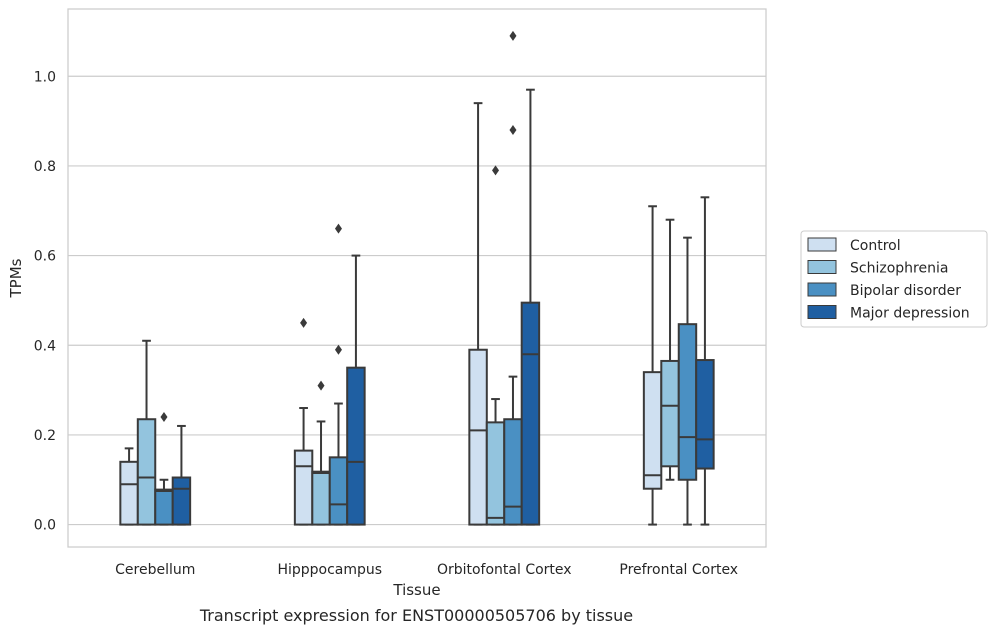 This screenshot has height=634, width=997. Describe the element at coordinates (905, 291) in the screenshot. I see `legend-label: Bipolar disorder` at that location.